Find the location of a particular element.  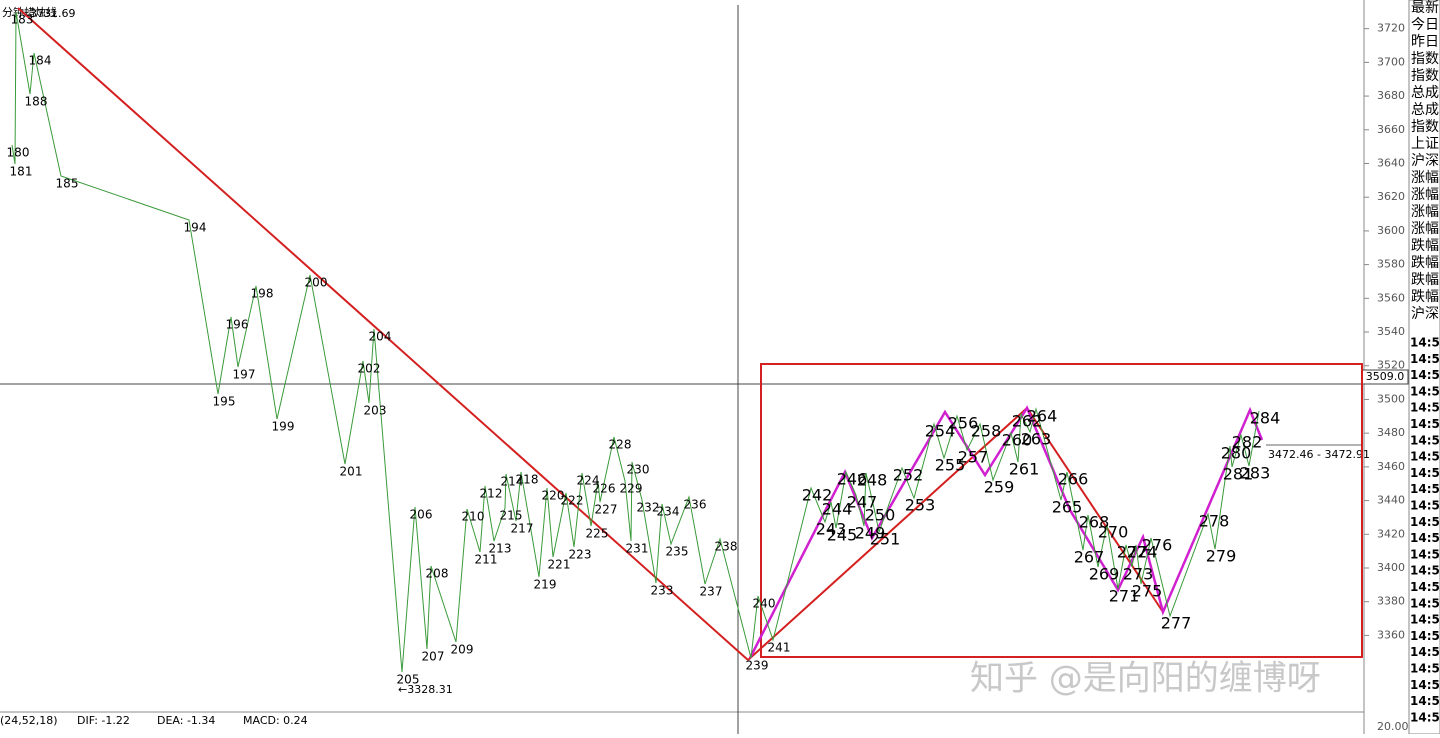

indicator-axis-value: 20.00 is located at coordinates (1393, 726).